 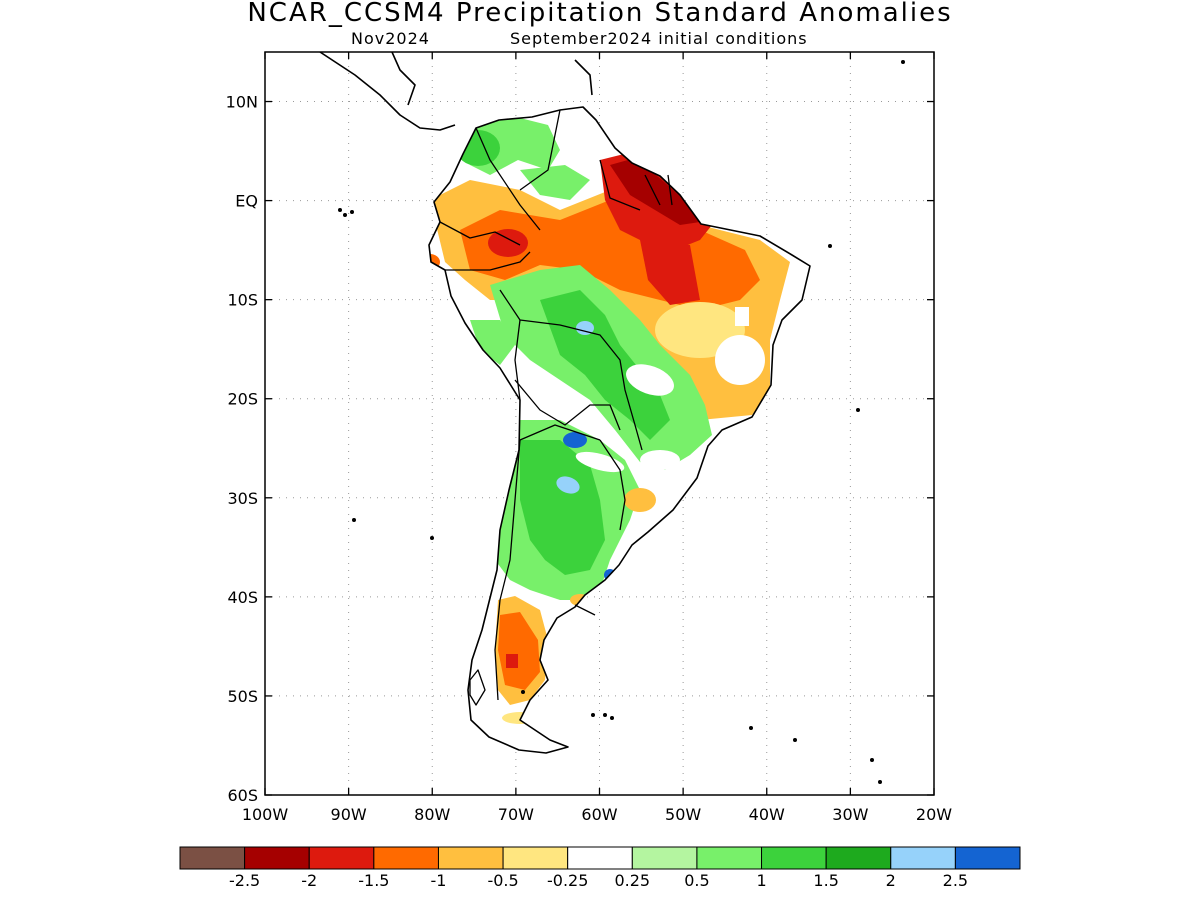 What do you see at coordinates (242, 102) in the screenshot?
I see `lat-label: 10N` at bounding box center [242, 102].